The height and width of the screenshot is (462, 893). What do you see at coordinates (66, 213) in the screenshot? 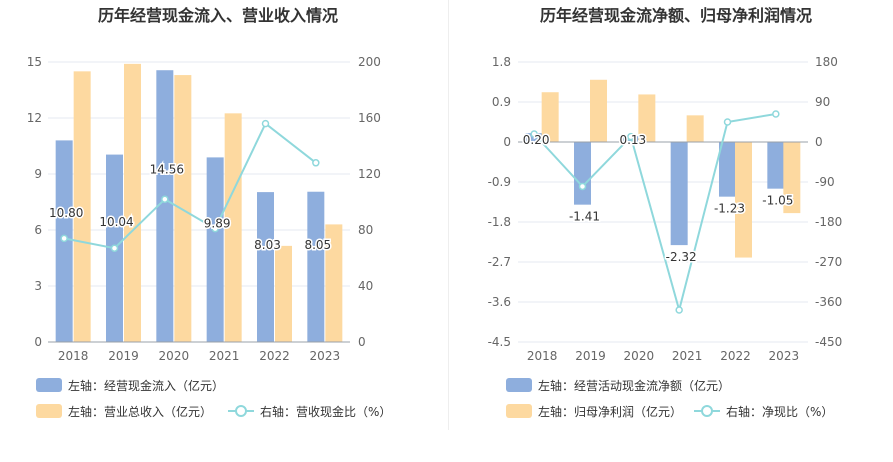
I see `chart1-bar-data-label: 10.80` at bounding box center [66, 213].